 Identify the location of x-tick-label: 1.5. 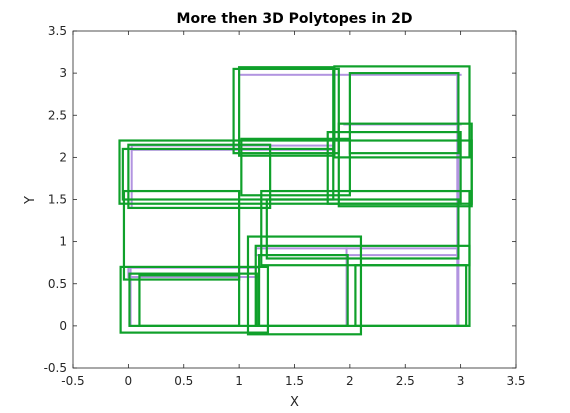
(294, 381).